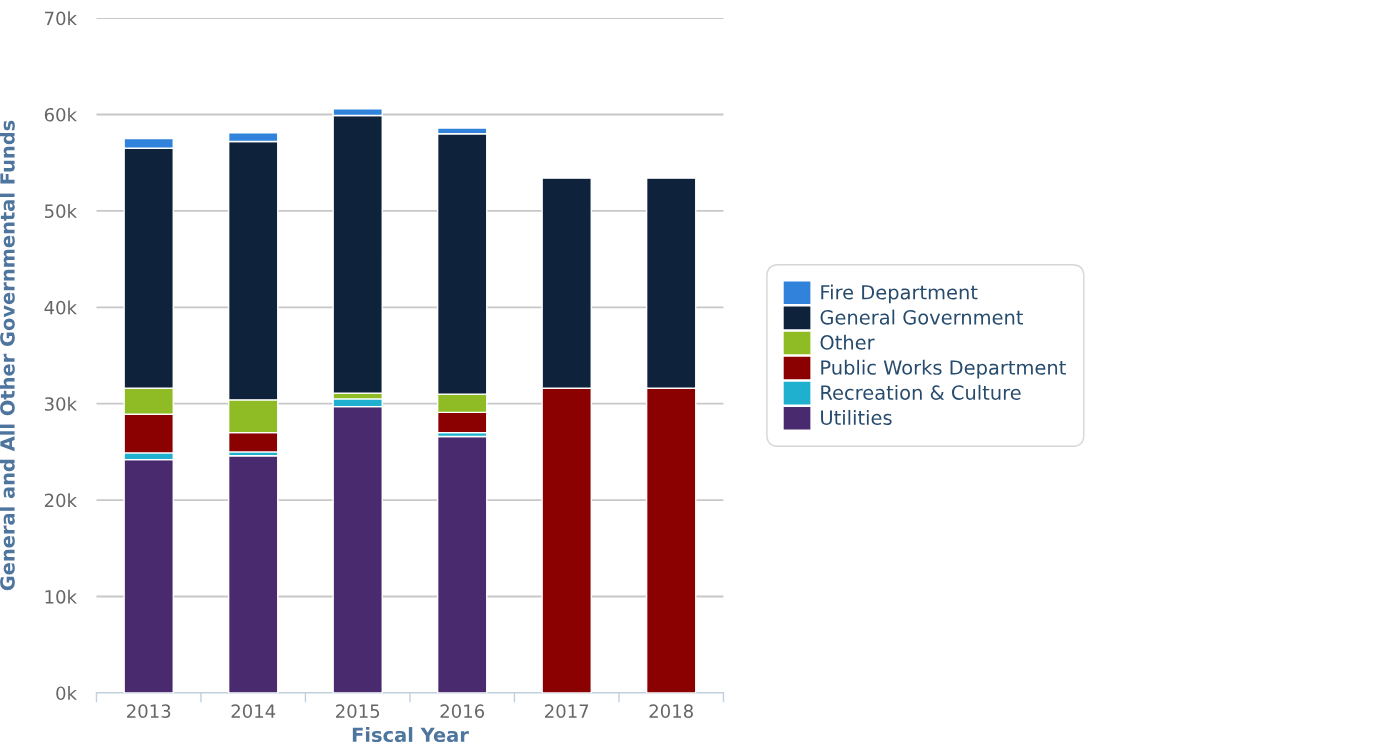 The width and height of the screenshot is (1378, 754). What do you see at coordinates (253, 711) in the screenshot?
I see `x-tick-label: 2014` at bounding box center [253, 711].